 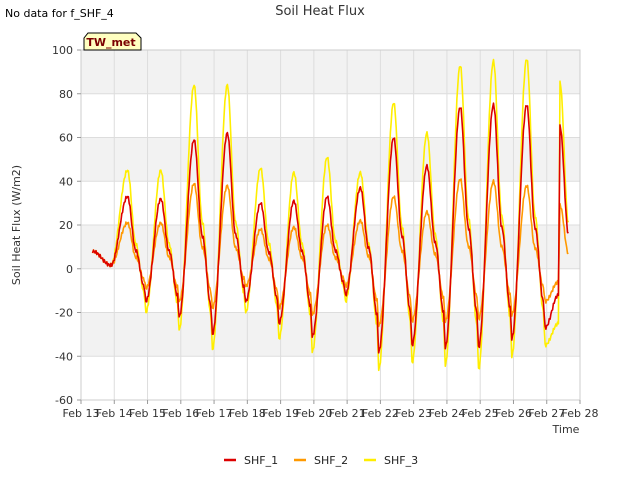 I want to click on x-tick-label: Feb 23, so click(x=413, y=413).